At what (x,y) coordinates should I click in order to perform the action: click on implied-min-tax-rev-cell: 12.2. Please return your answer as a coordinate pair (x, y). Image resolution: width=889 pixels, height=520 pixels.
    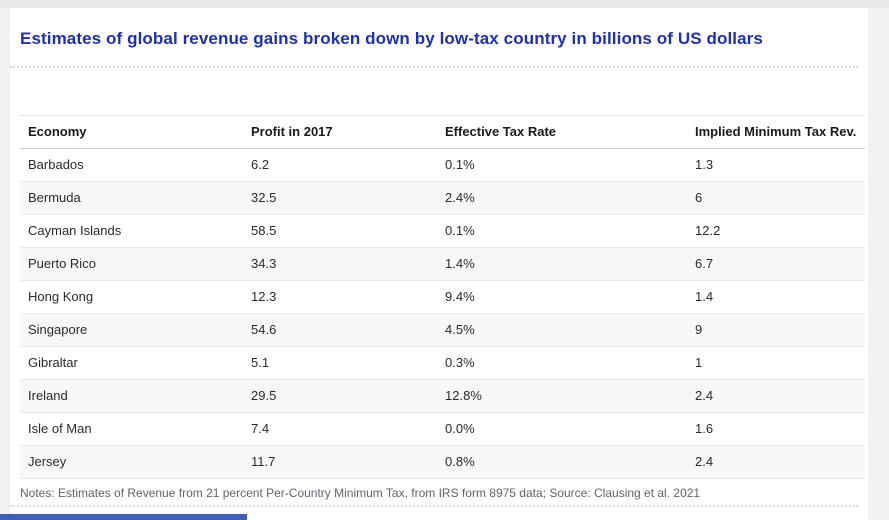
    Looking at the image, I should click on (776, 231).